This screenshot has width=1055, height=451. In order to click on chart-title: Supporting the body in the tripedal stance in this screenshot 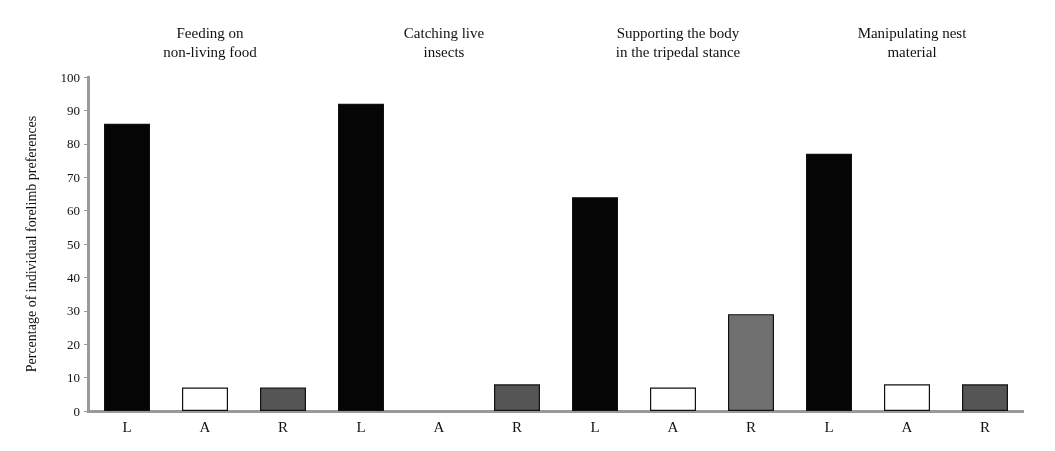, I will do `click(678, 42)`.